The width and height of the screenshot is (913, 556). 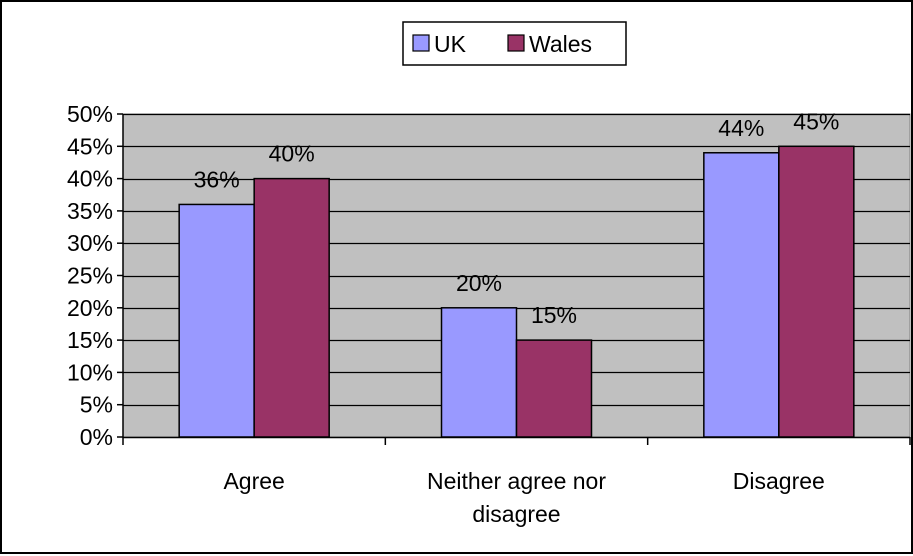 What do you see at coordinates (90, 146) in the screenshot?
I see `y-tick-label: 45%` at bounding box center [90, 146].